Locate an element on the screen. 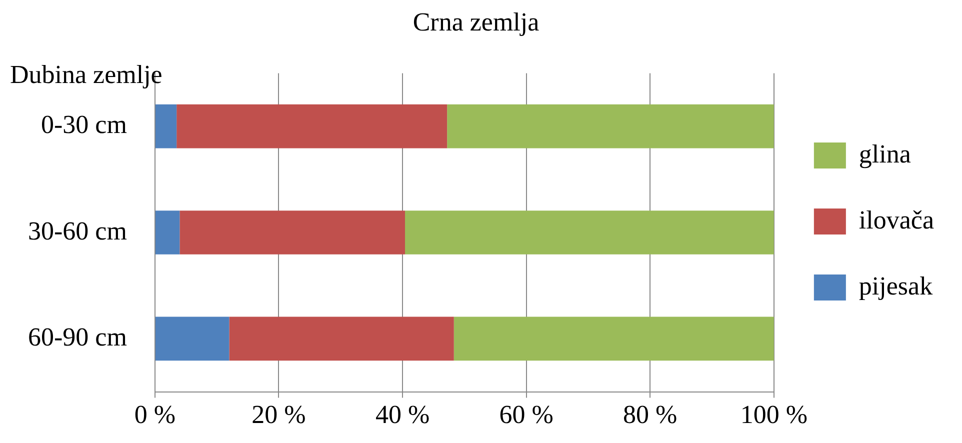 Image resolution: width=962 pixels, height=443 pixels. y-axis-title: Dubina zemlje is located at coordinates (86, 75).